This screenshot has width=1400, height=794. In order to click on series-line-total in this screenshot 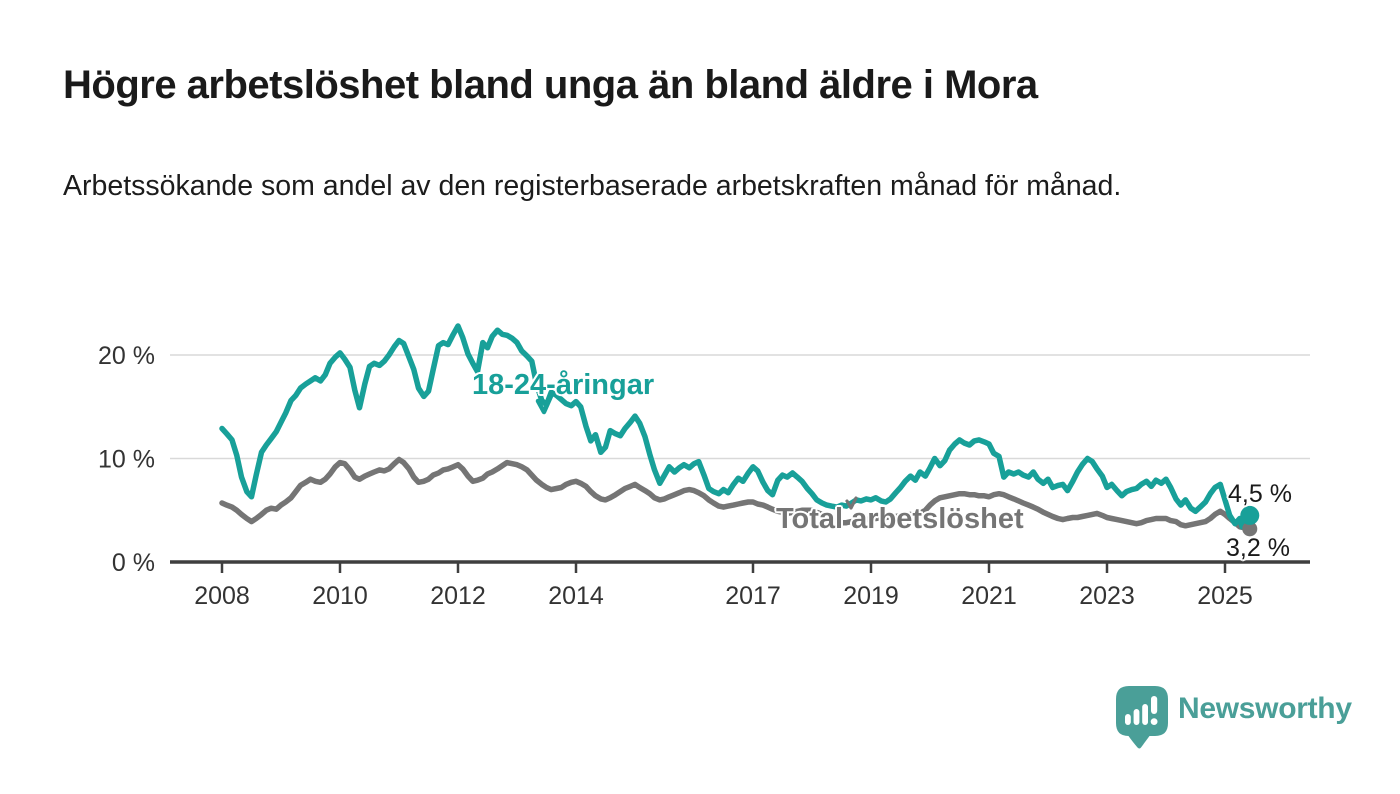, I will do `click(736, 494)`.